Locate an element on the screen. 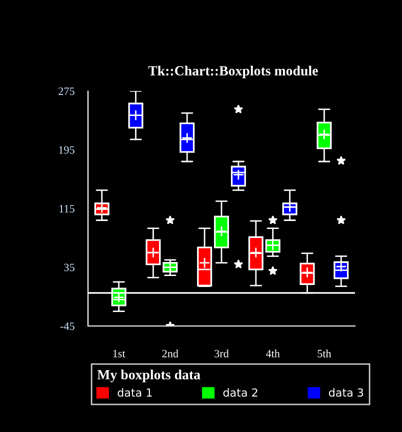 The image size is (402, 432). legend-label: data 3 is located at coordinates (346, 392).